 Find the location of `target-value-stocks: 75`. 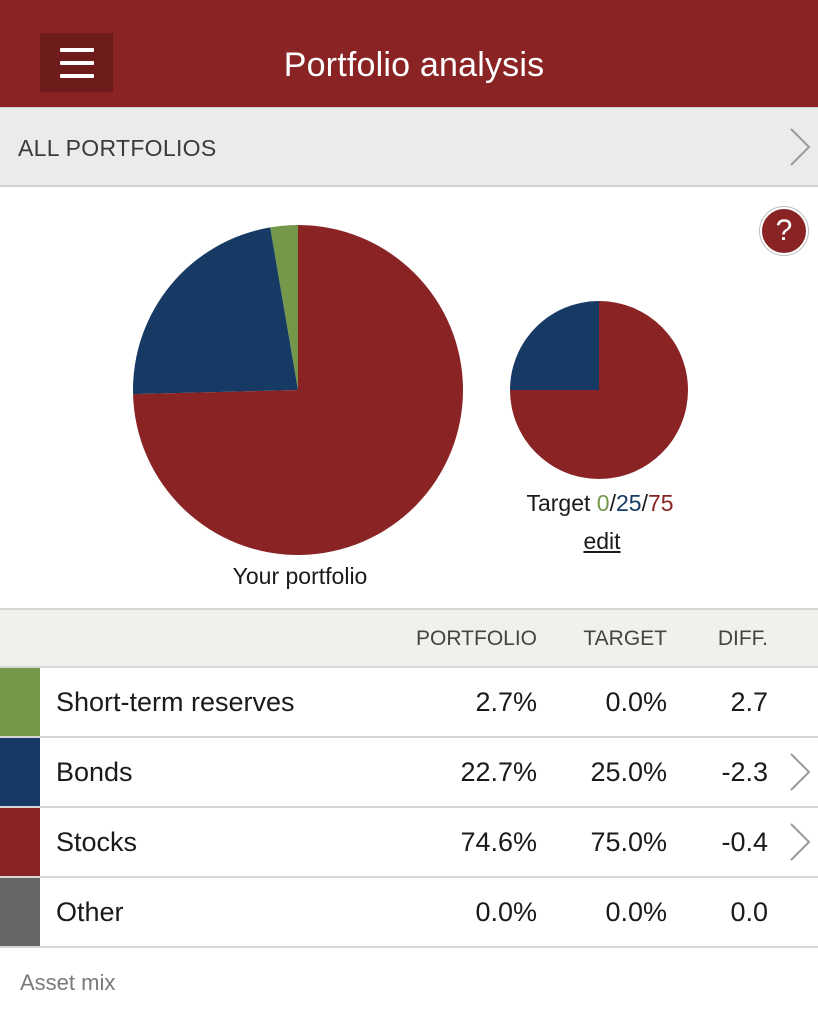

target-value-stocks: 75 is located at coordinates (660, 503).